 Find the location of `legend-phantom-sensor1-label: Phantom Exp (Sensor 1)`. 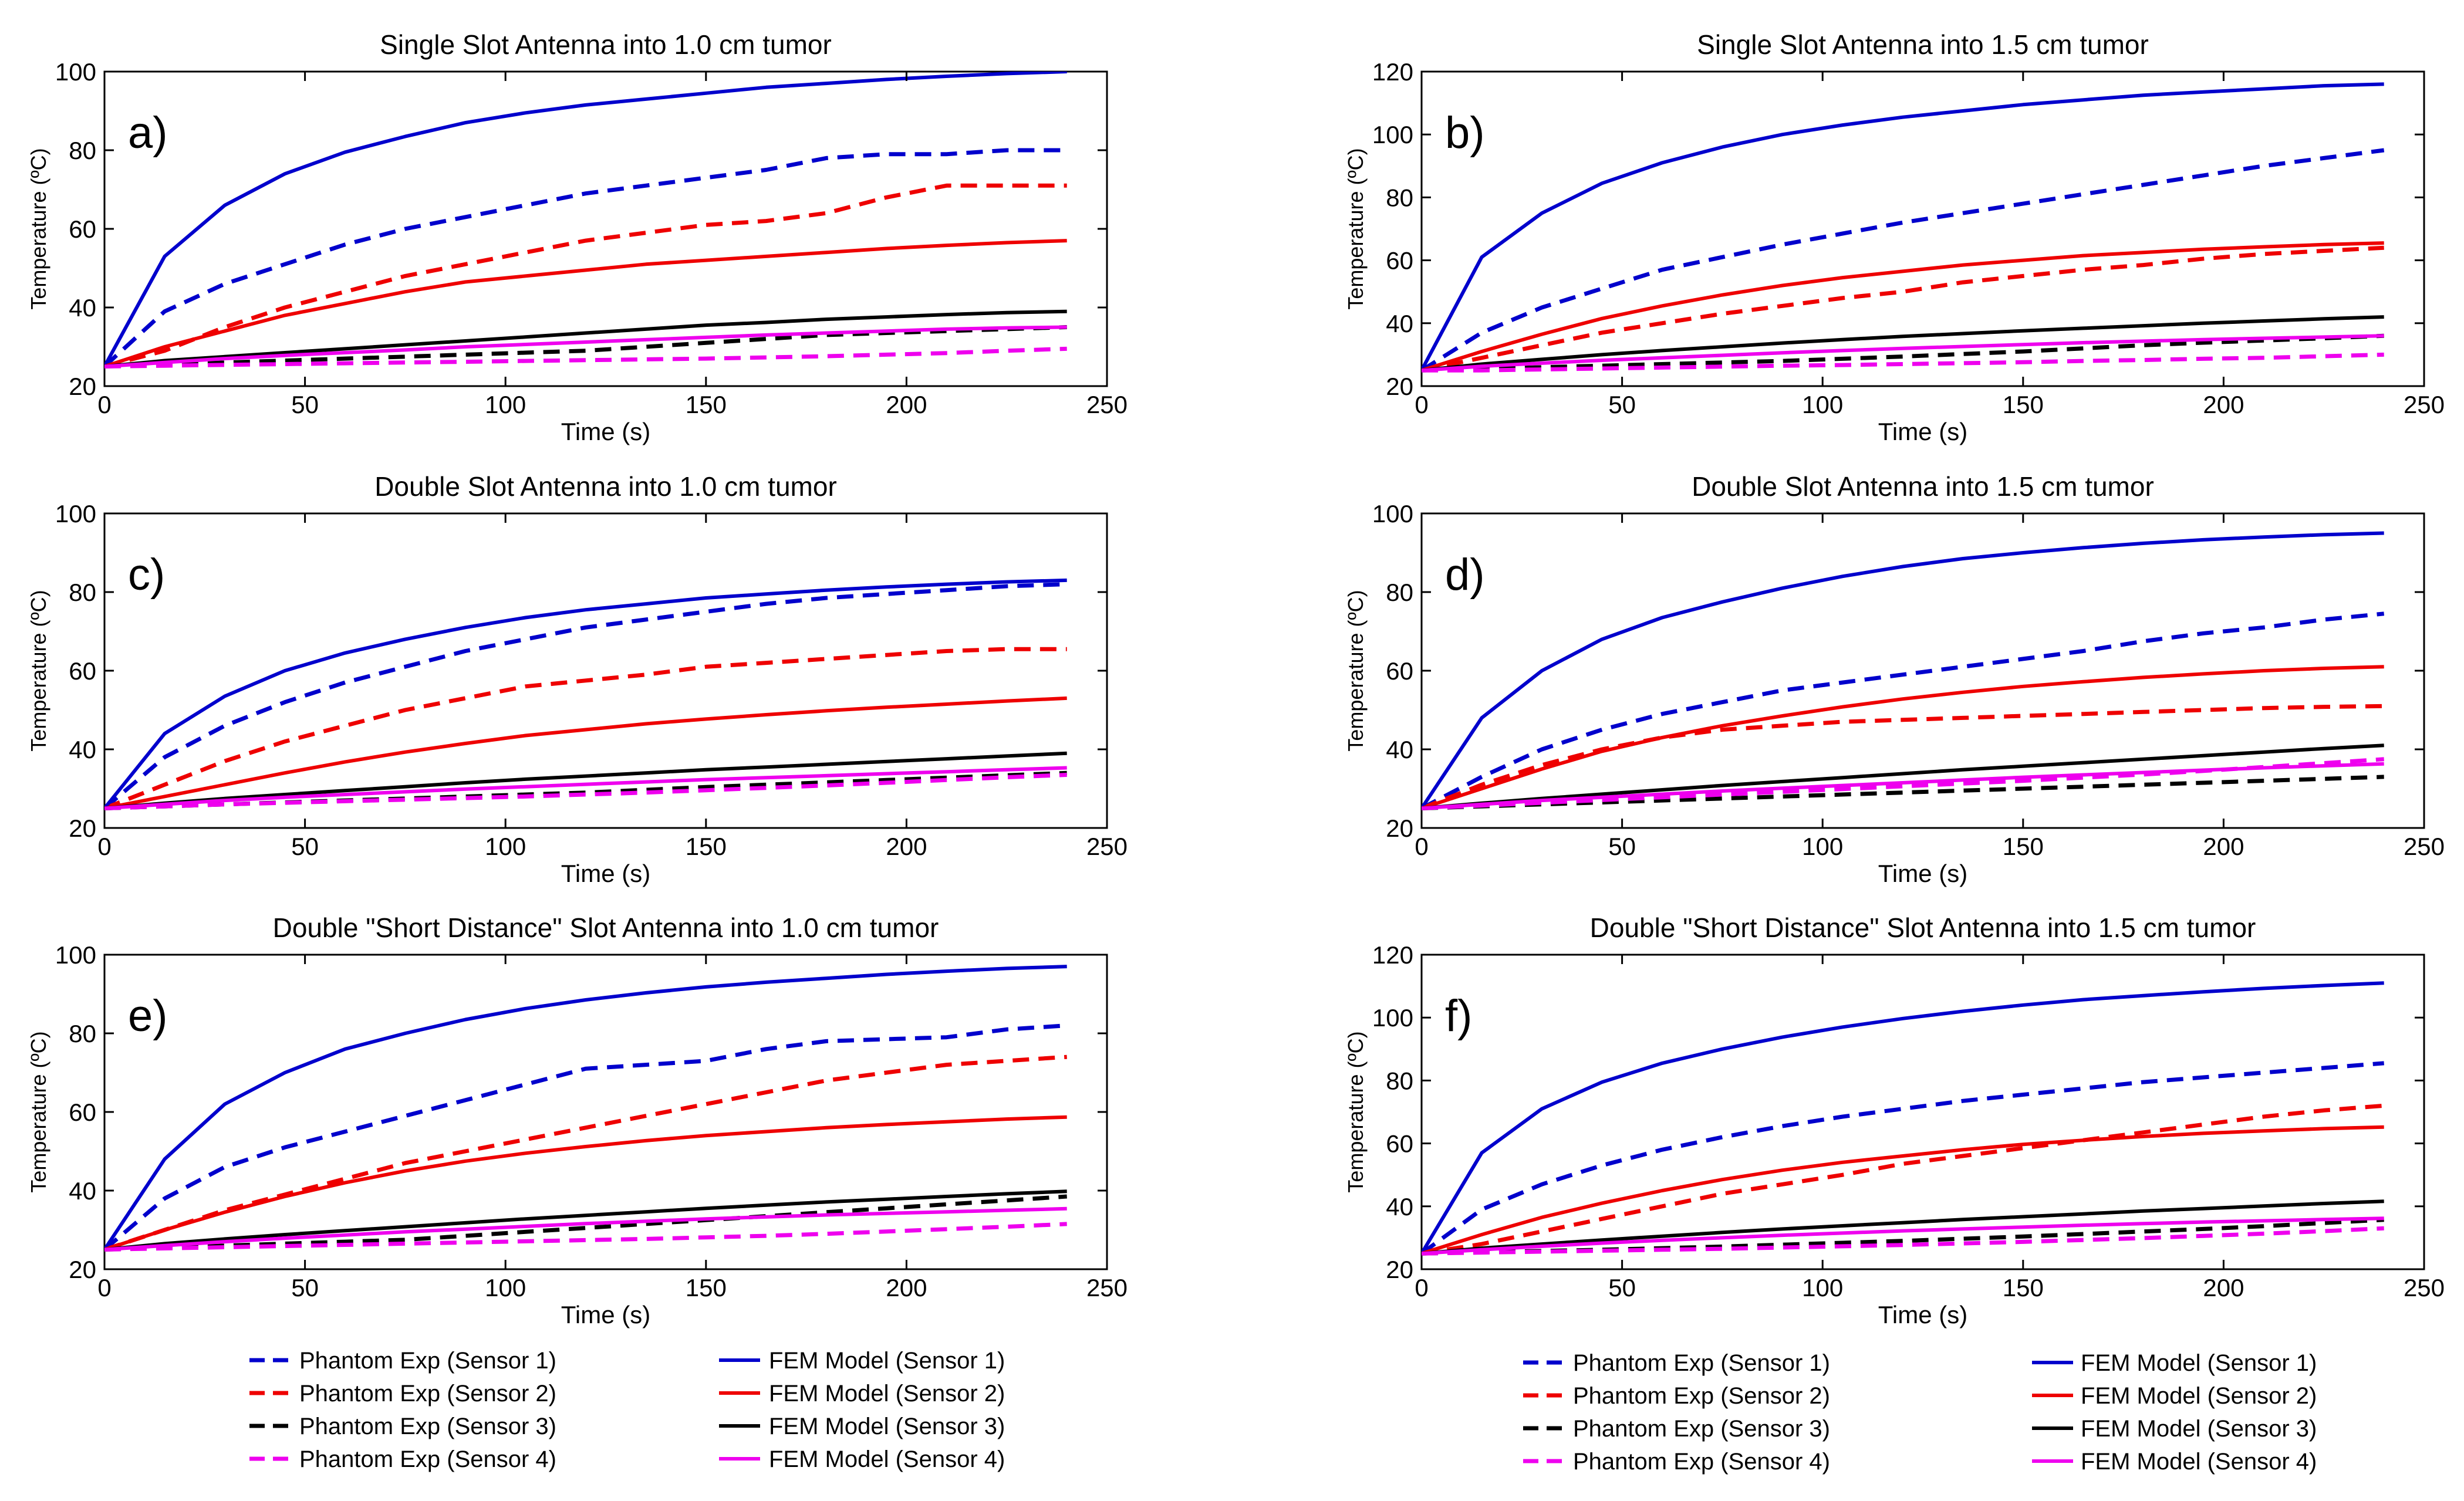

legend-phantom-sensor1-label: Phantom Exp (Sensor 1) is located at coordinates (1701, 1363).